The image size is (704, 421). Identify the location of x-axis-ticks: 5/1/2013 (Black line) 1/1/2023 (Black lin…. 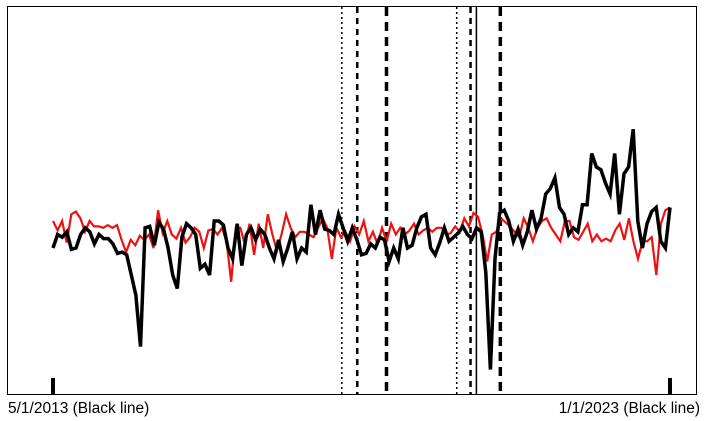
(354, 397).